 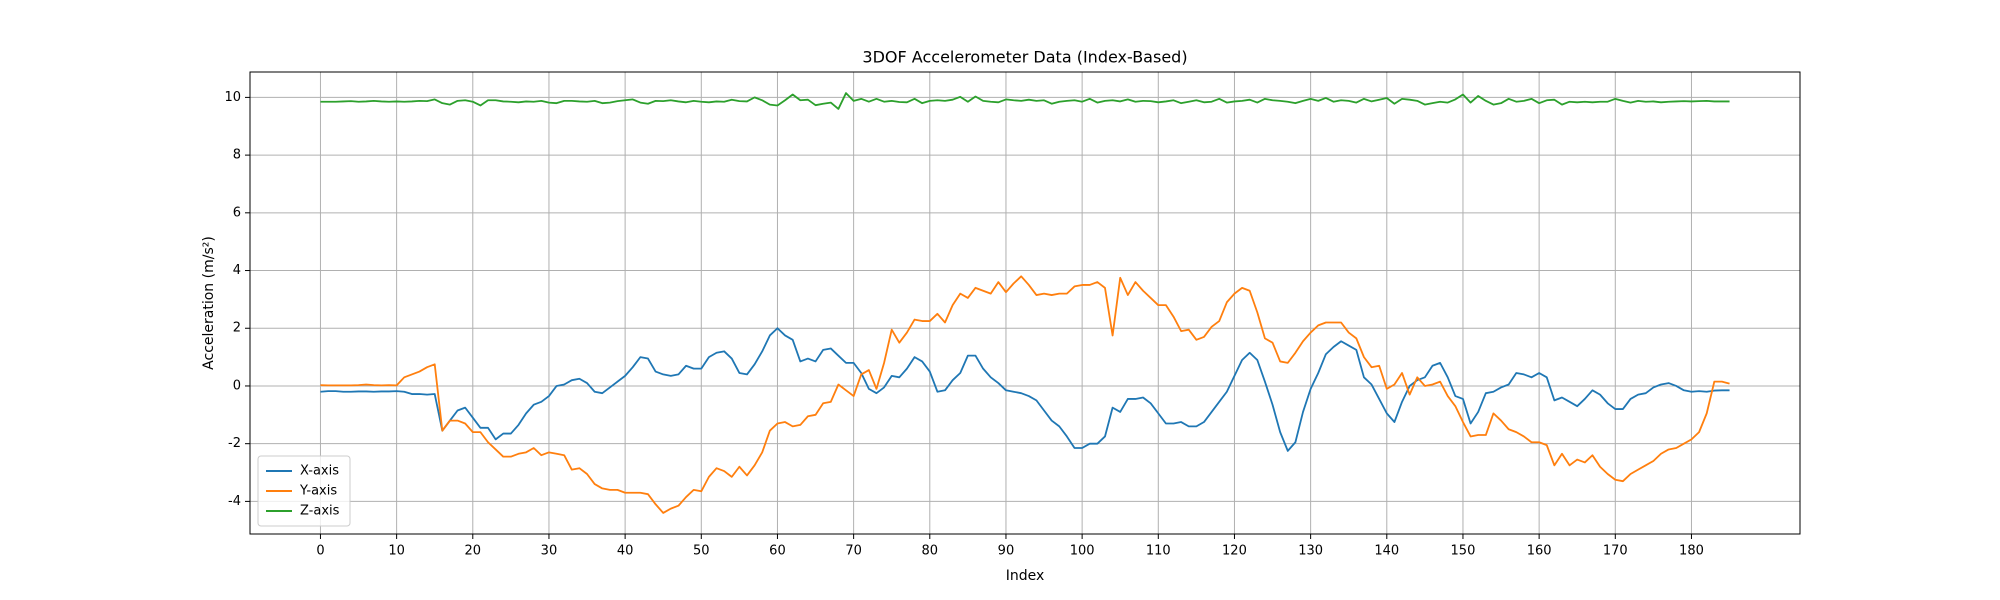 What do you see at coordinates (1025, 576) in the screenshot?
I see `x-axis-label: Index` at bounding box center [1025, 576].